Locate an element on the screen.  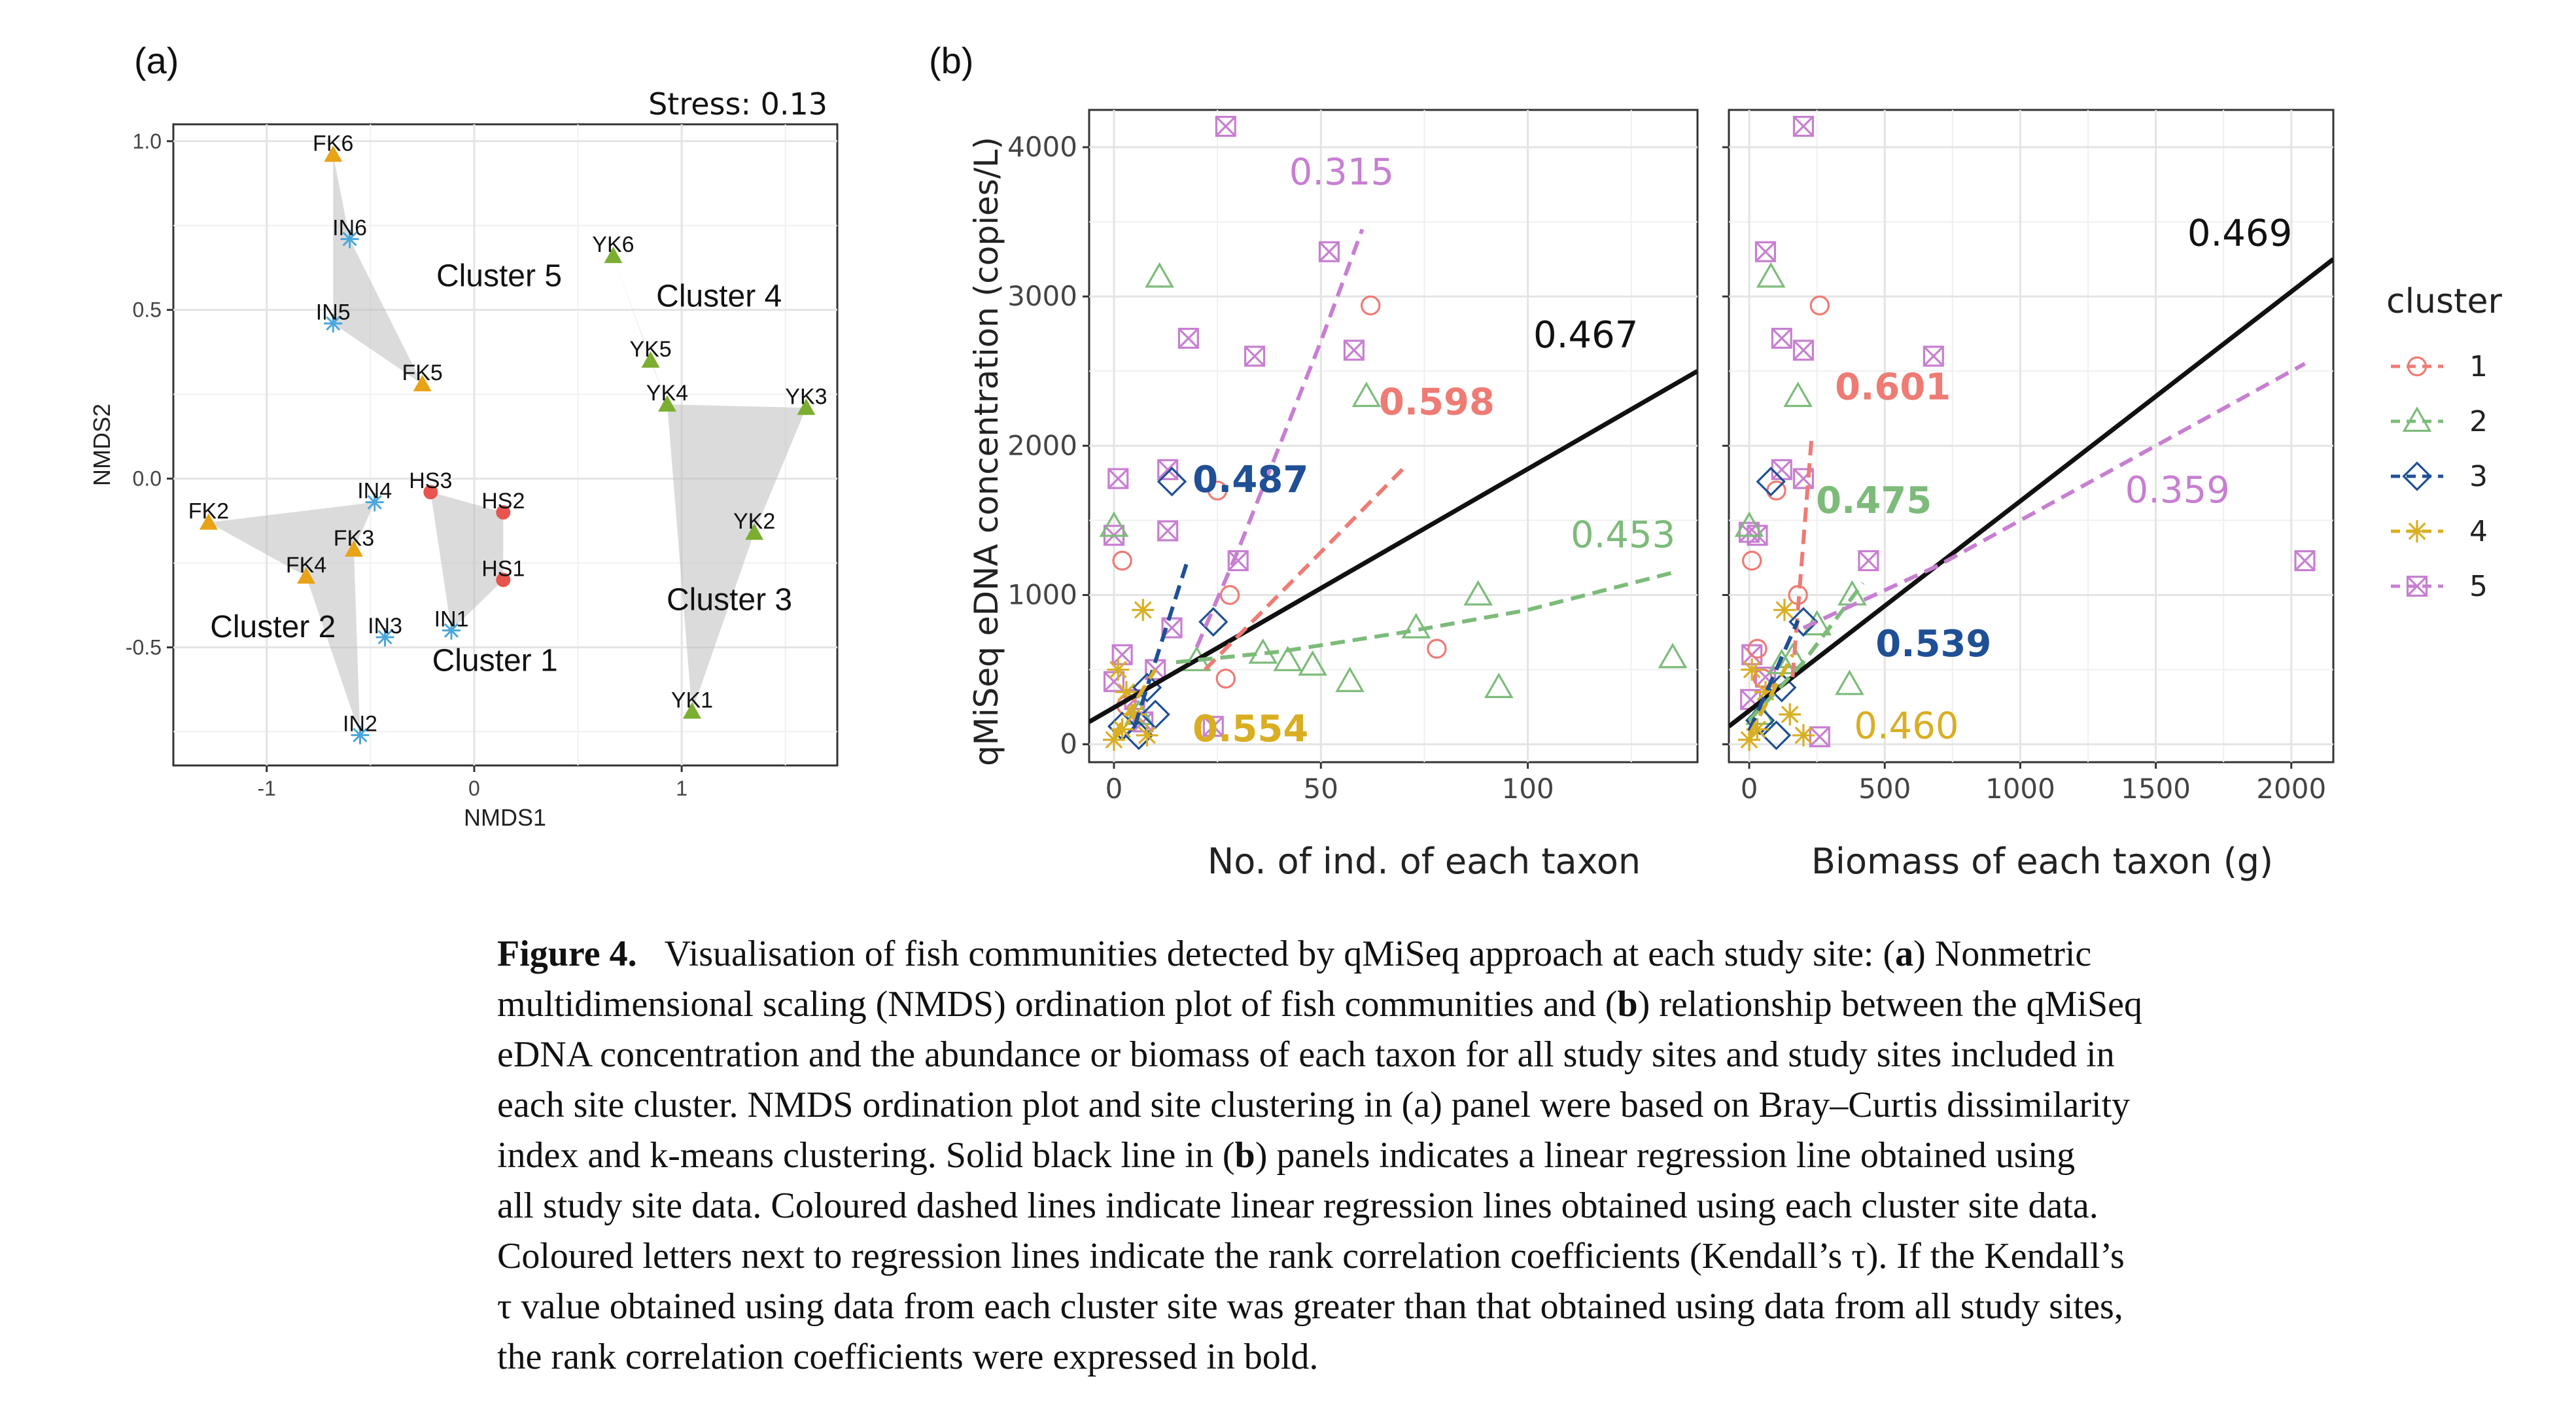
site-label: HS2 is located at coordinates (503, 501).